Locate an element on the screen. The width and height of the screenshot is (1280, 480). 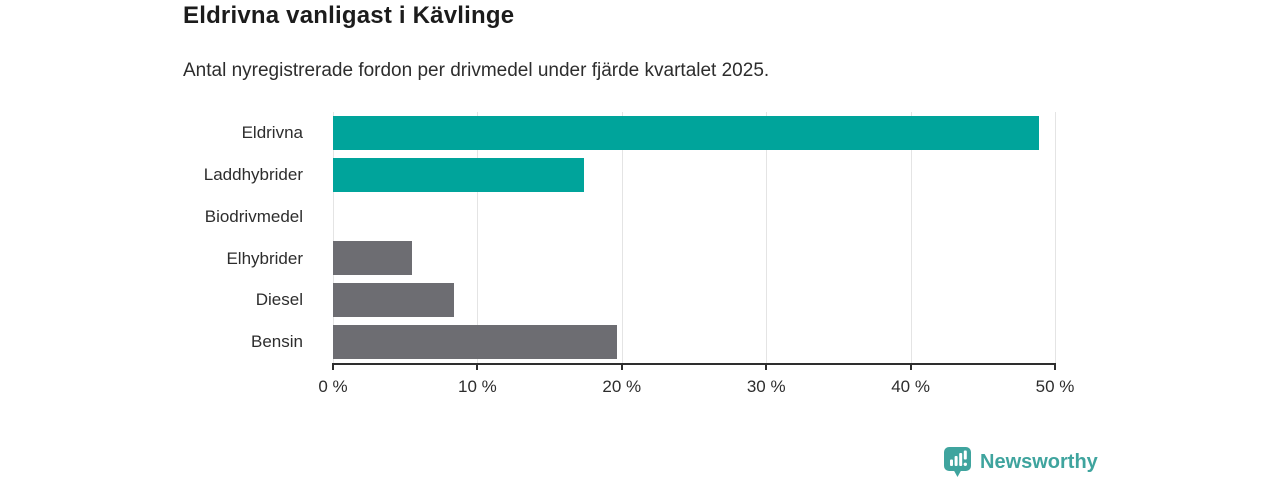
bar-diesel is located at coordinates (394, 300).